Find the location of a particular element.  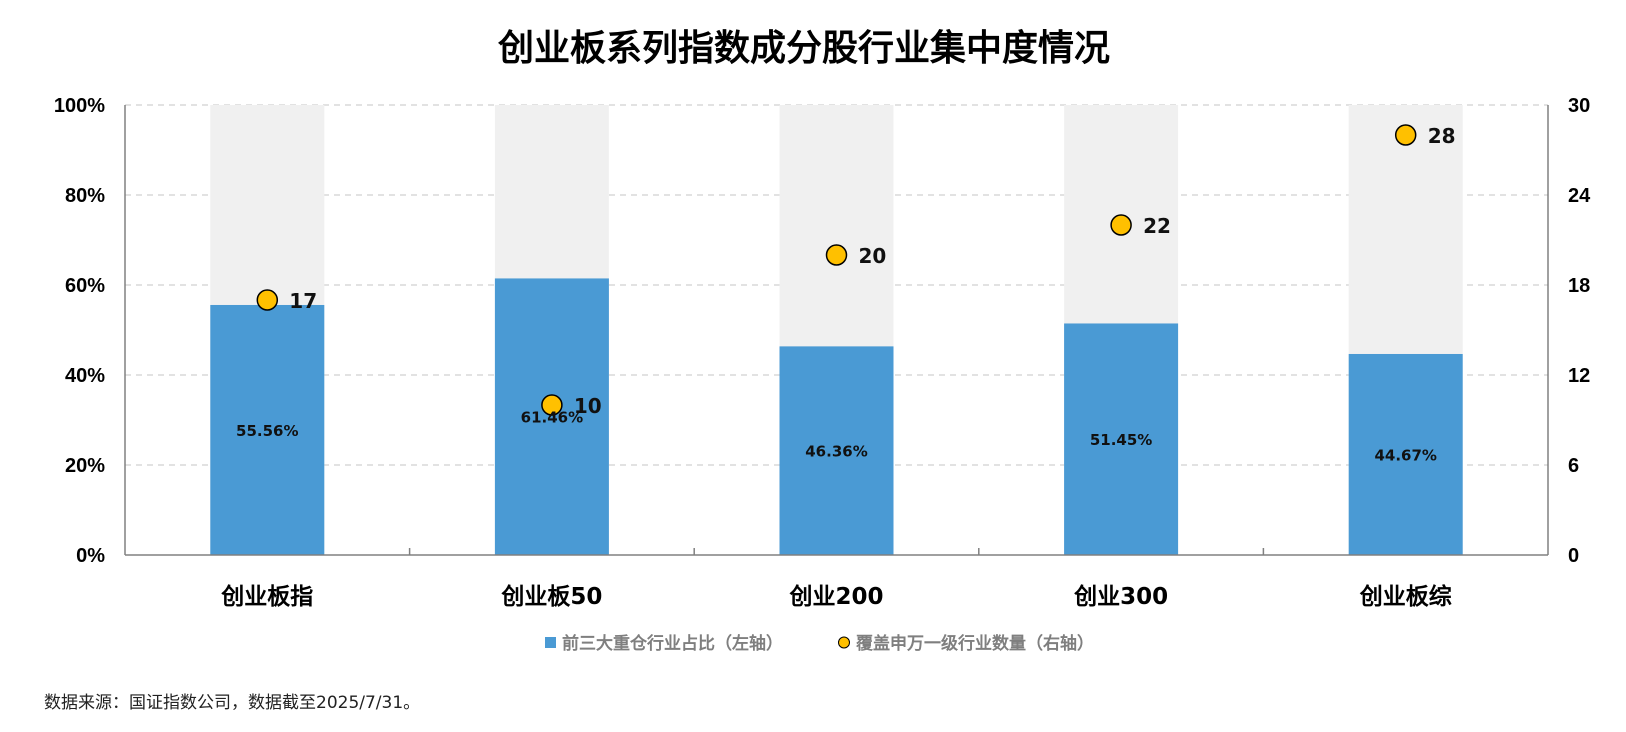

chart-title: 创业板系列指数成分股行业集中度情况 is located at coordinates (804, 48).